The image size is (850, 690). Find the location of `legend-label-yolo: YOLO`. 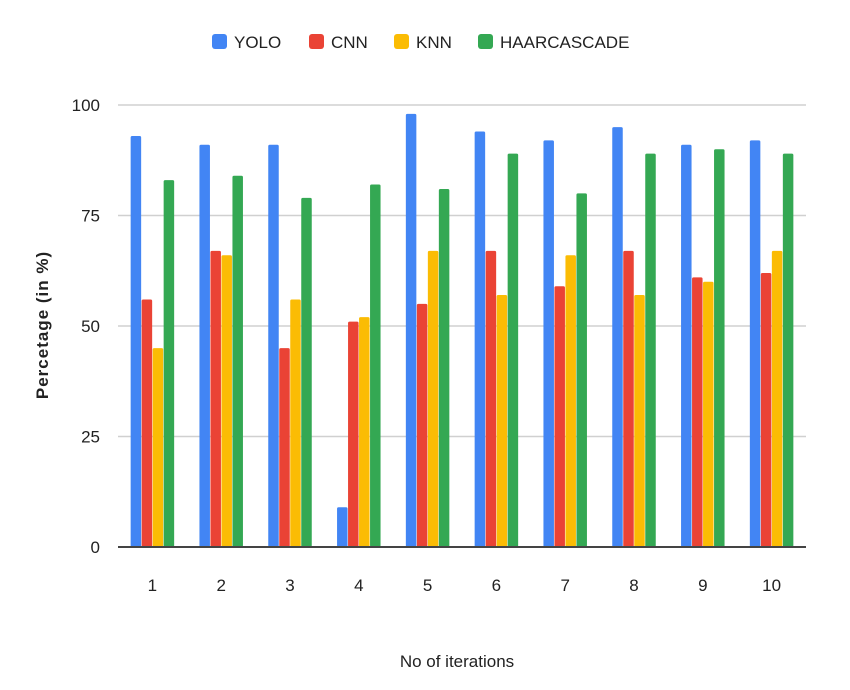

legend-label-yolo: YOLO is located at coordinates (257, 42).